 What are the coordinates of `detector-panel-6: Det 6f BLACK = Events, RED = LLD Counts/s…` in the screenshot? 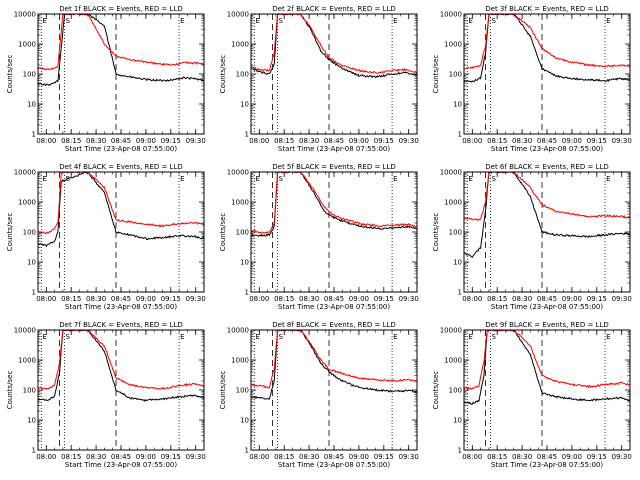 It's located at (532, 237).